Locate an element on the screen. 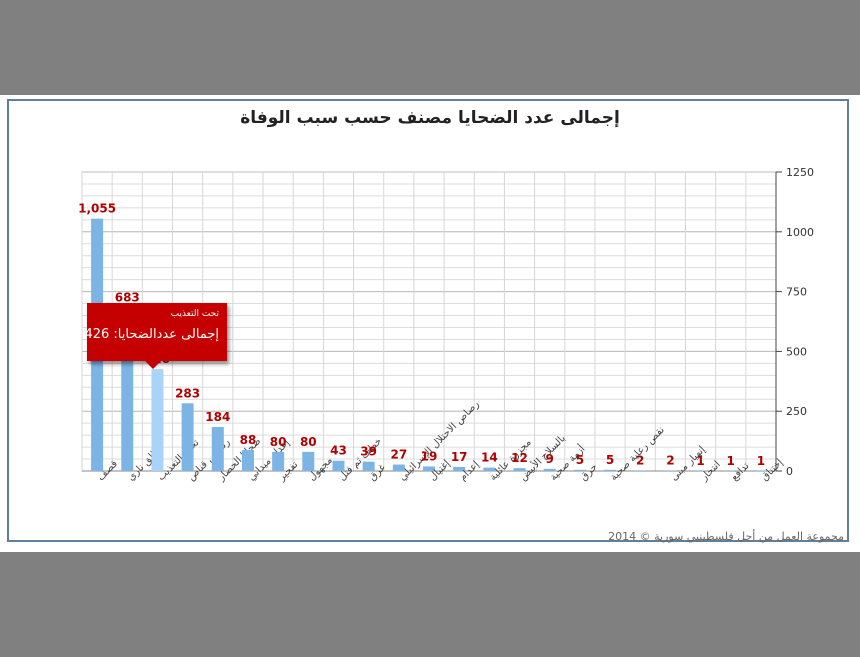  bar-value-label: 683 is located at coordinates (127, 298).